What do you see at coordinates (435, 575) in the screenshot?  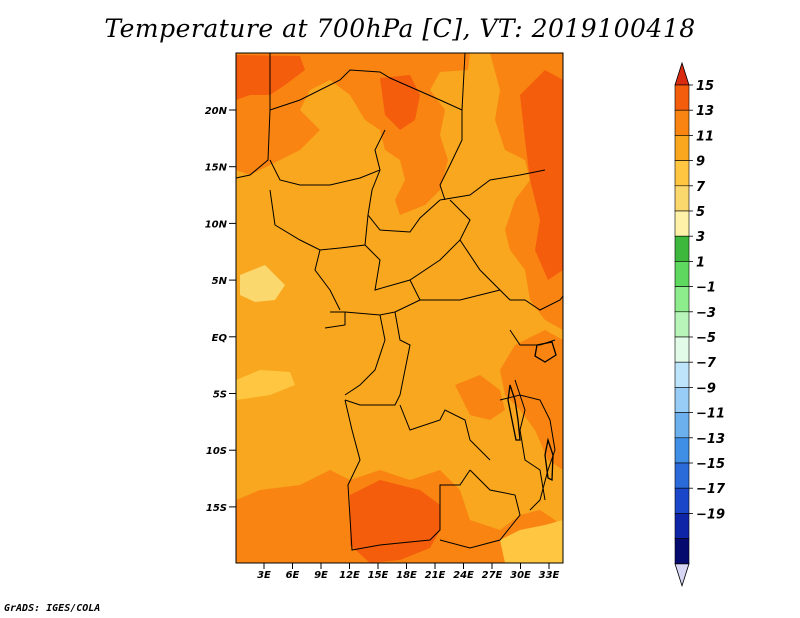 I see `lon-label: 21E` at bounding box center [435, 575].